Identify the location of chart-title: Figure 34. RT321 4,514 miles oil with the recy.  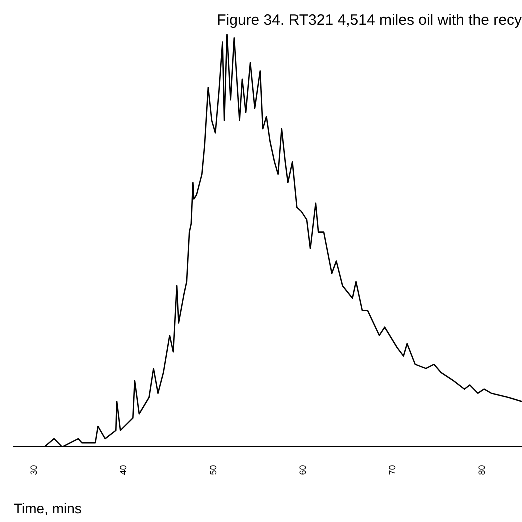
(369, 21).